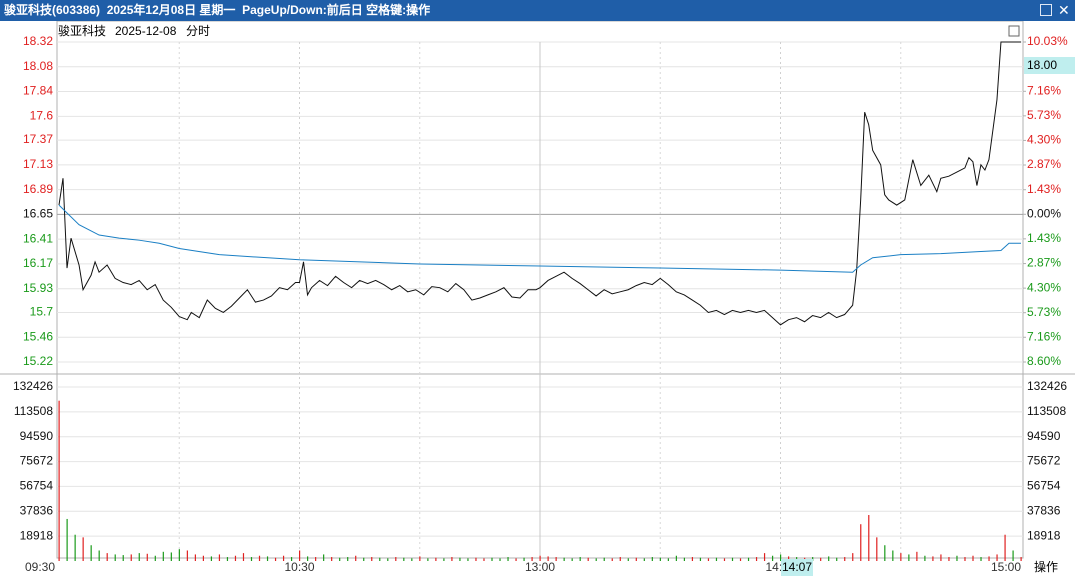 This screenshot has height=579, width=1075. Describe the element at coordinates (1044, 164) in the screenshot. I see `y2-tick-label: 2.87%` at that location.